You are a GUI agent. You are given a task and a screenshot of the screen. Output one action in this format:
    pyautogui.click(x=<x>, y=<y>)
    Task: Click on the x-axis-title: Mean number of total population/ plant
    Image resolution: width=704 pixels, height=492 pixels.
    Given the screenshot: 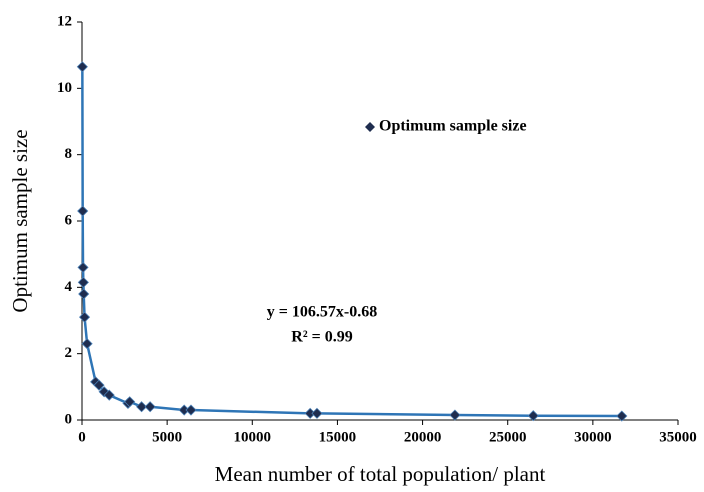 What is the action you would take?
    pyautogui.click(x=380, y=474)
    